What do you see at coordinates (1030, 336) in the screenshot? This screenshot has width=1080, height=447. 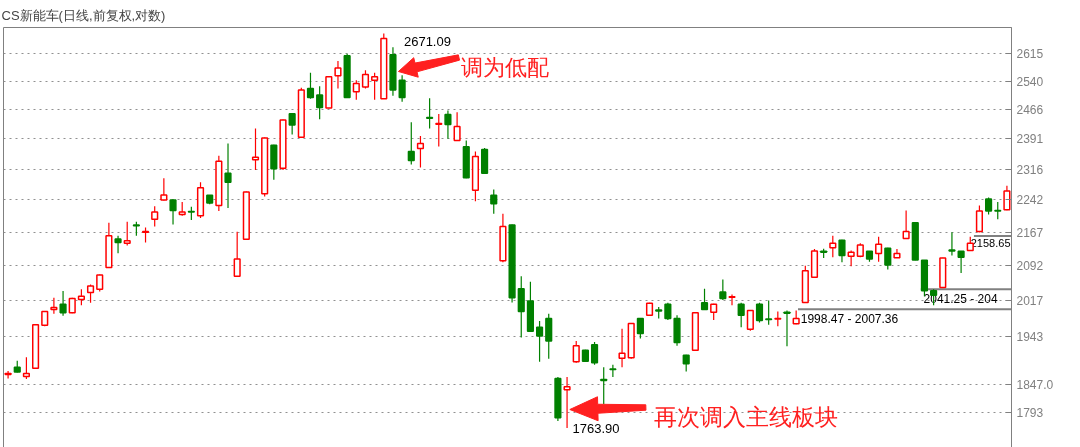 I see `y-tick-label: 1943` at bounding box center [1030, 336].